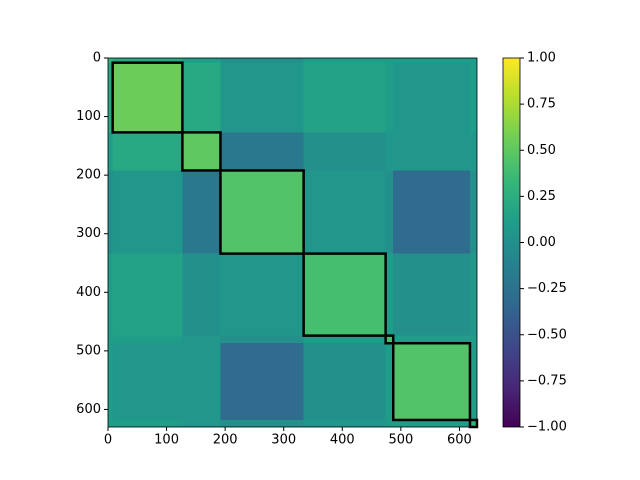 Image resolution: width=640 pixels, height=480 pixels. I want to click on x-tick-label: 300, so click(283, 440).